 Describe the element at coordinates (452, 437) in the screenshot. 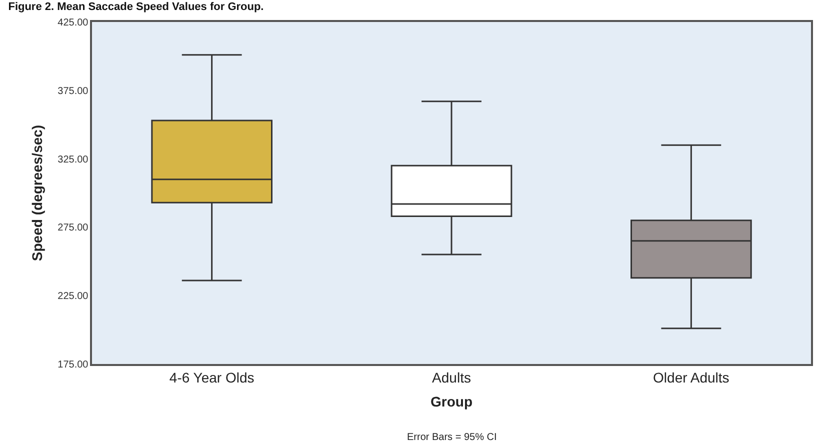

I see `text: Error Bars = 95% CI` at that location.